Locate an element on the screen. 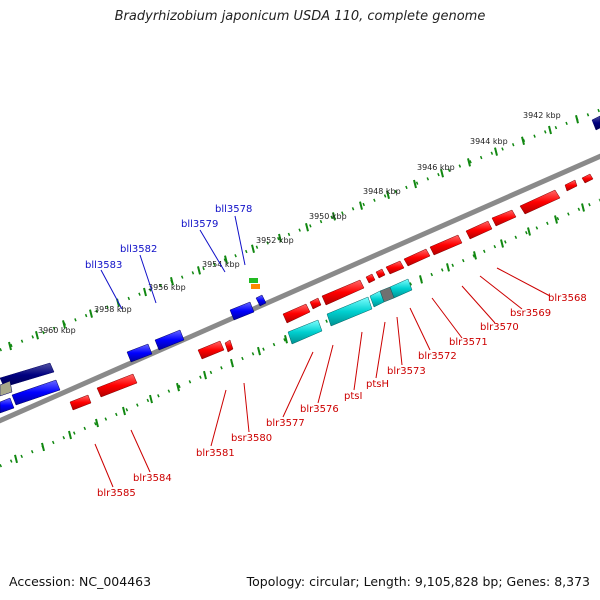 Image resolution: width=600 pixels, height=600 pixels. gene-label: bll3578 is located at coordinates (233, 209).